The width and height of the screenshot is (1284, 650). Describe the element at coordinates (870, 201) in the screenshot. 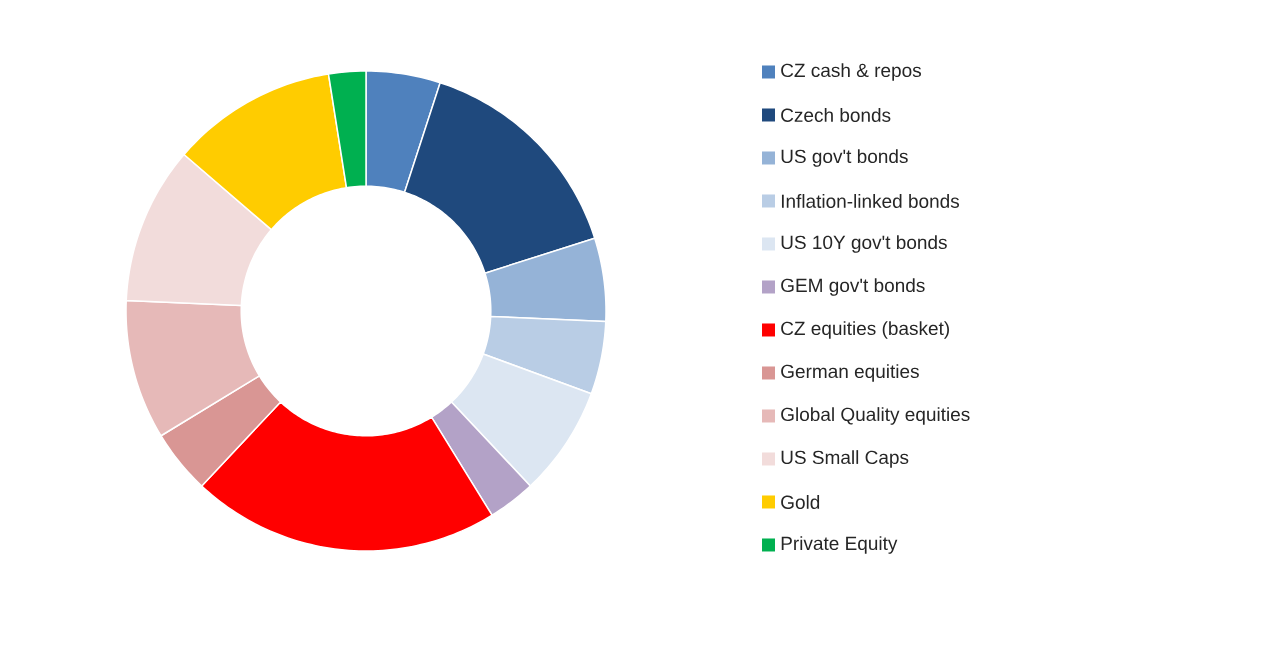

I see `legend-label: Inflation-linked bonds` at that location.